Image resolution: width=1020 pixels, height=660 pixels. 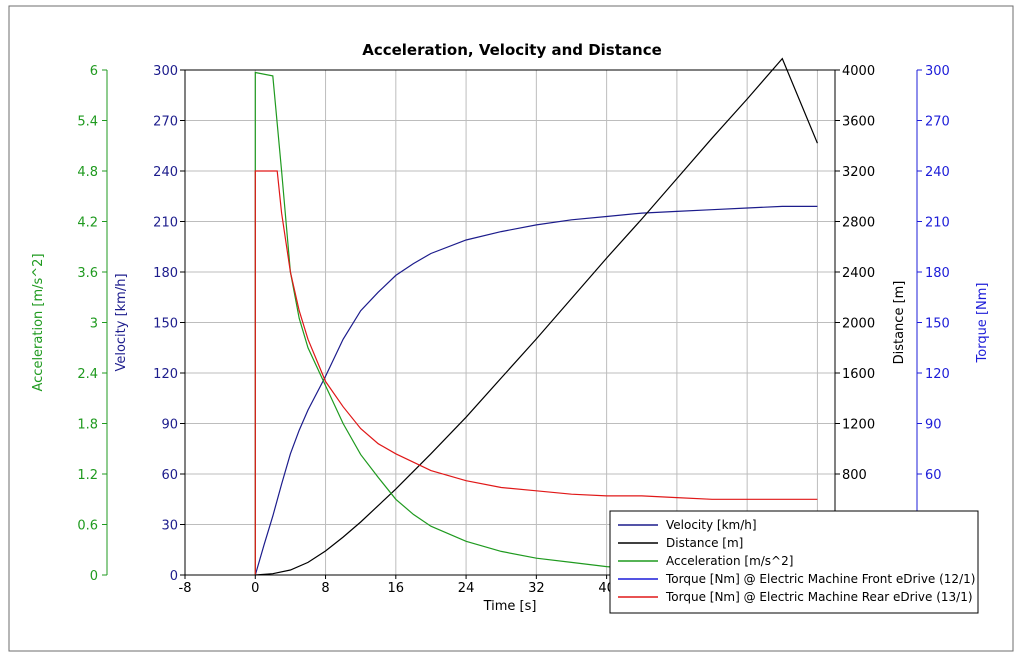 I want to click on acc-axis-tick-label: 1.8, so click(x=87, y=425).